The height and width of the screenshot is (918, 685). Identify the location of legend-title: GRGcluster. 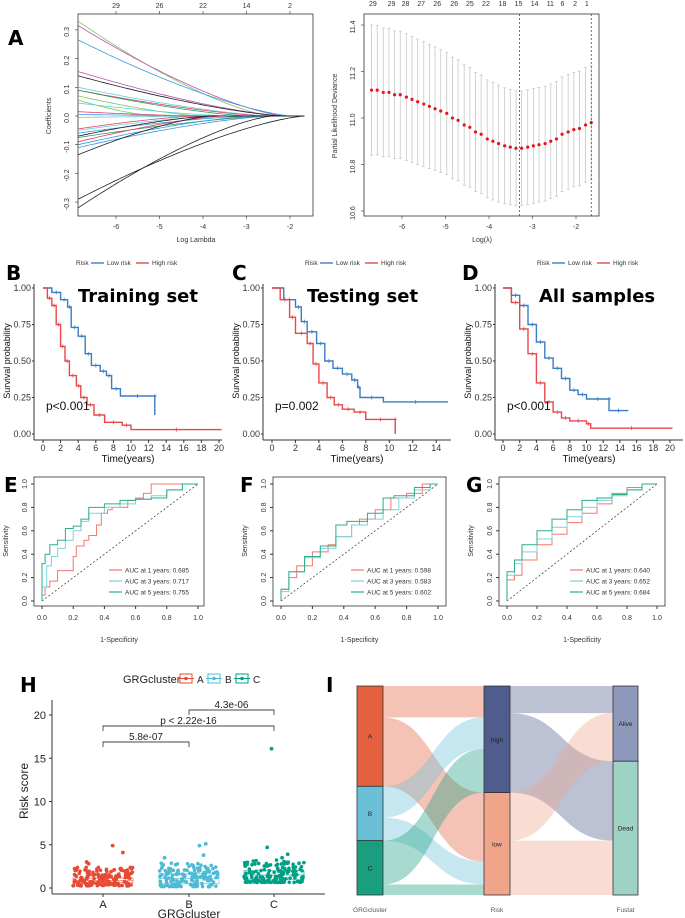
(152, 680).